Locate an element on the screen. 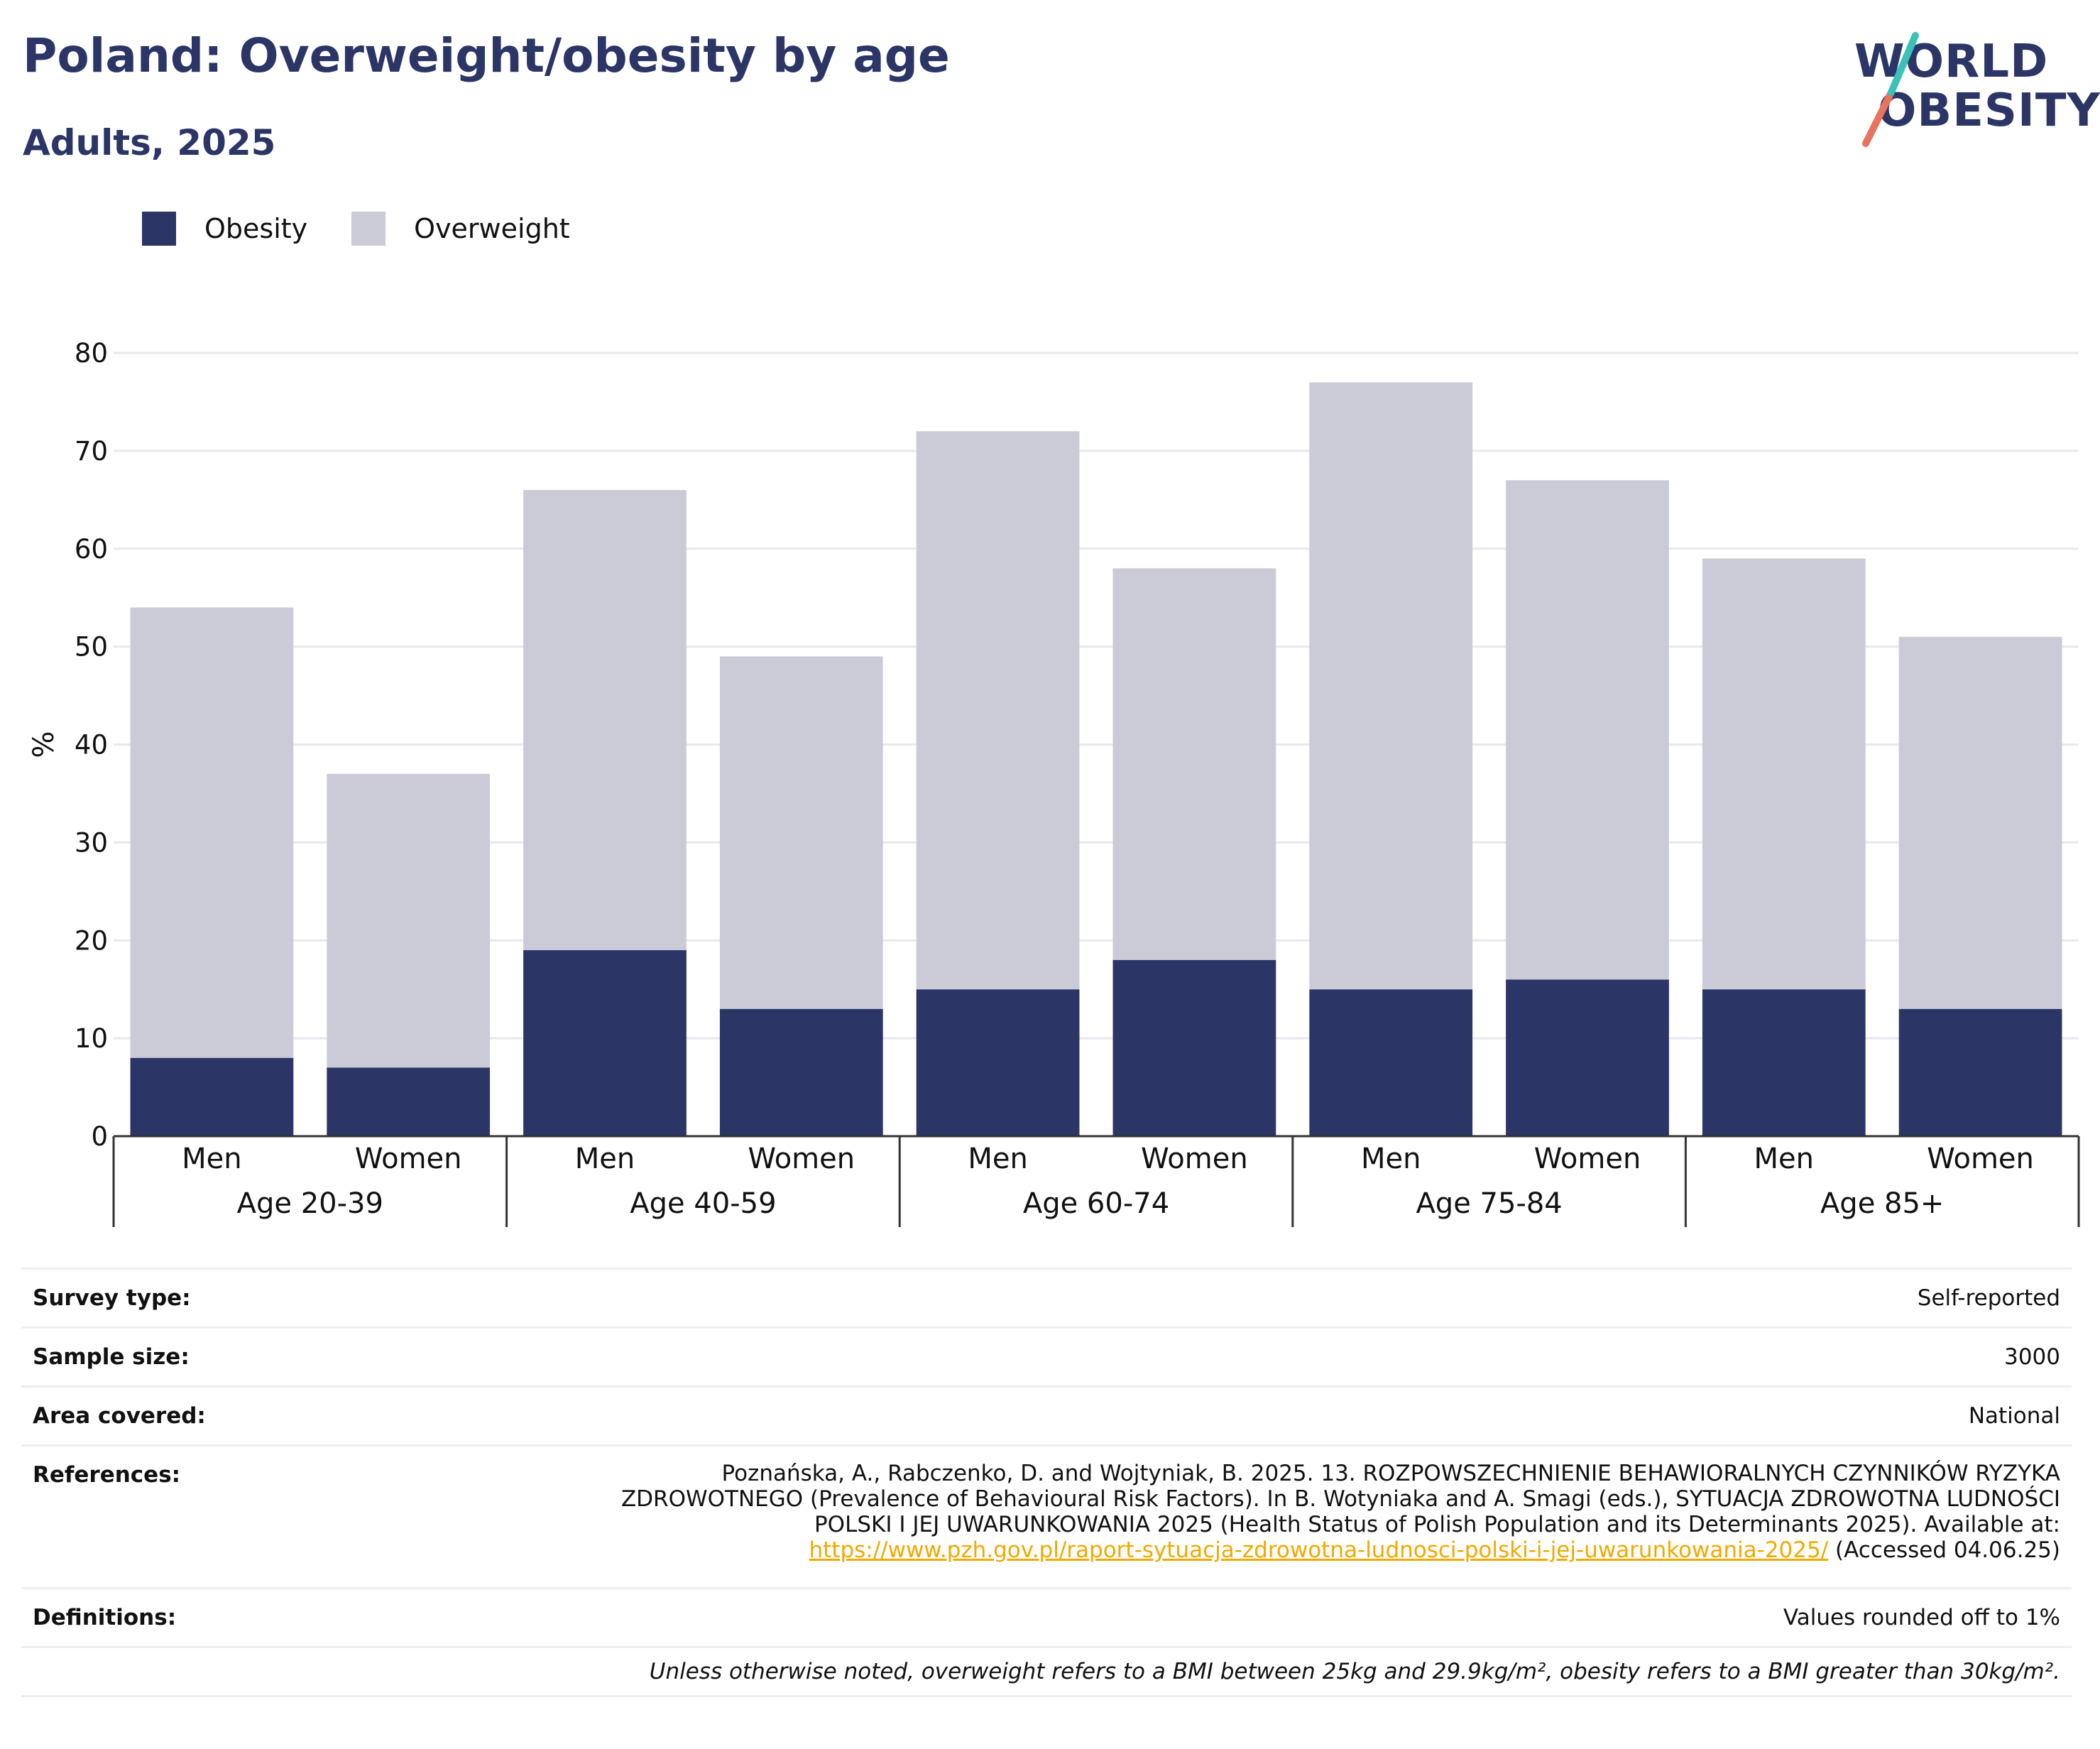 Image resolution: width=2100 pixels, height=1749 pixels. logo-word-world: WORLD is located at coordinates (1951, 62).